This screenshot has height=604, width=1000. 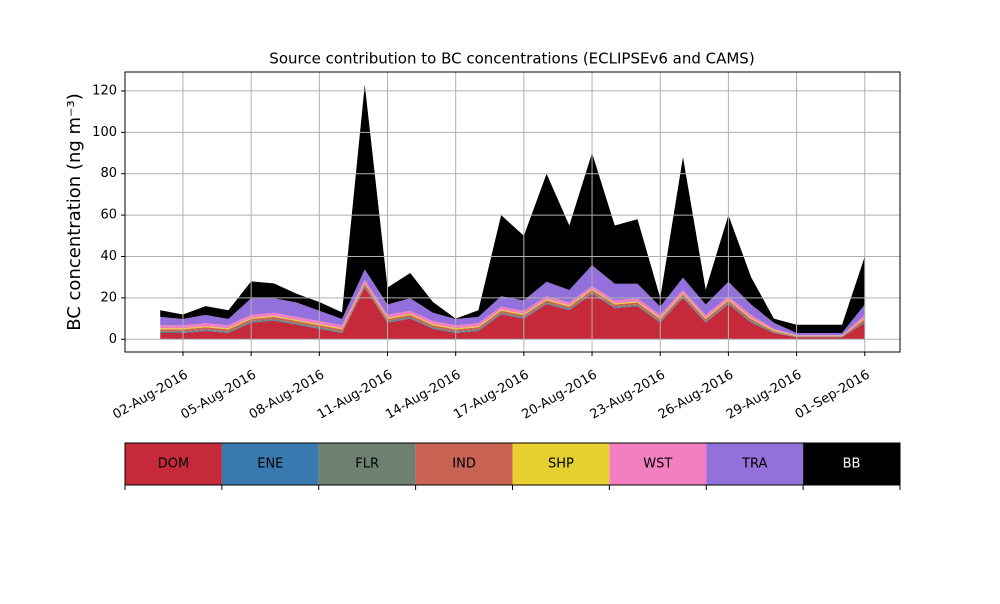 I want to click on legend-frame, so click(x=512, y=464).